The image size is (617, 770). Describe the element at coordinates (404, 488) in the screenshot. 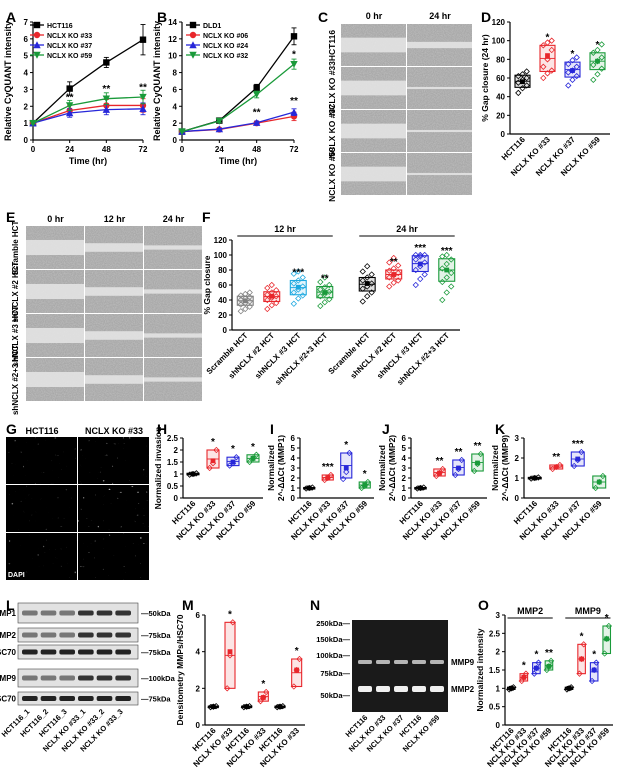

I see `y-tick-label: 1` at that location.